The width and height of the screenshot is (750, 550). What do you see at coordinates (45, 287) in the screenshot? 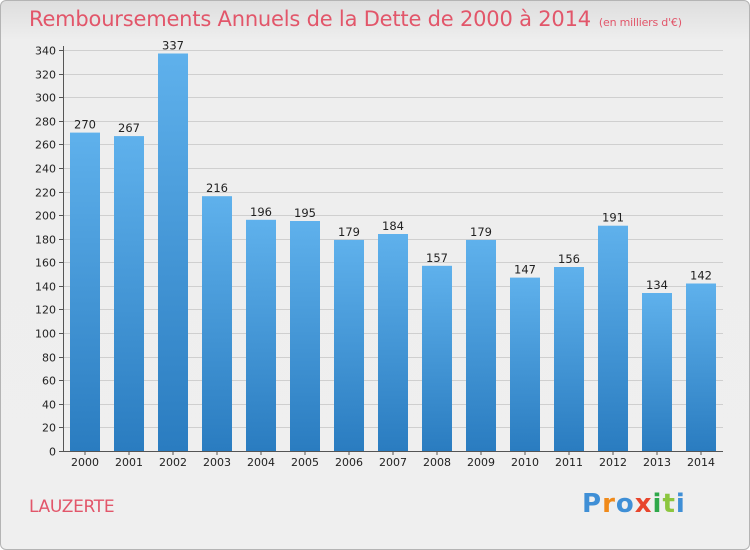
I see `y-tick-label: 140` at bounding box center [45, 287].